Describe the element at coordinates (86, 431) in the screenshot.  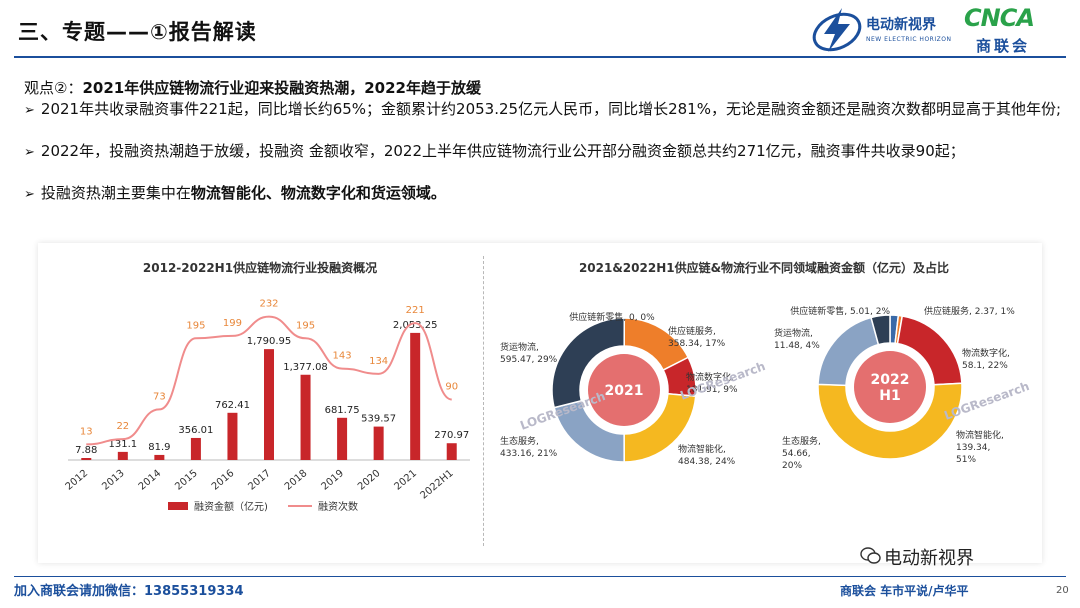
I see `count-label-2012: 13` at that location.